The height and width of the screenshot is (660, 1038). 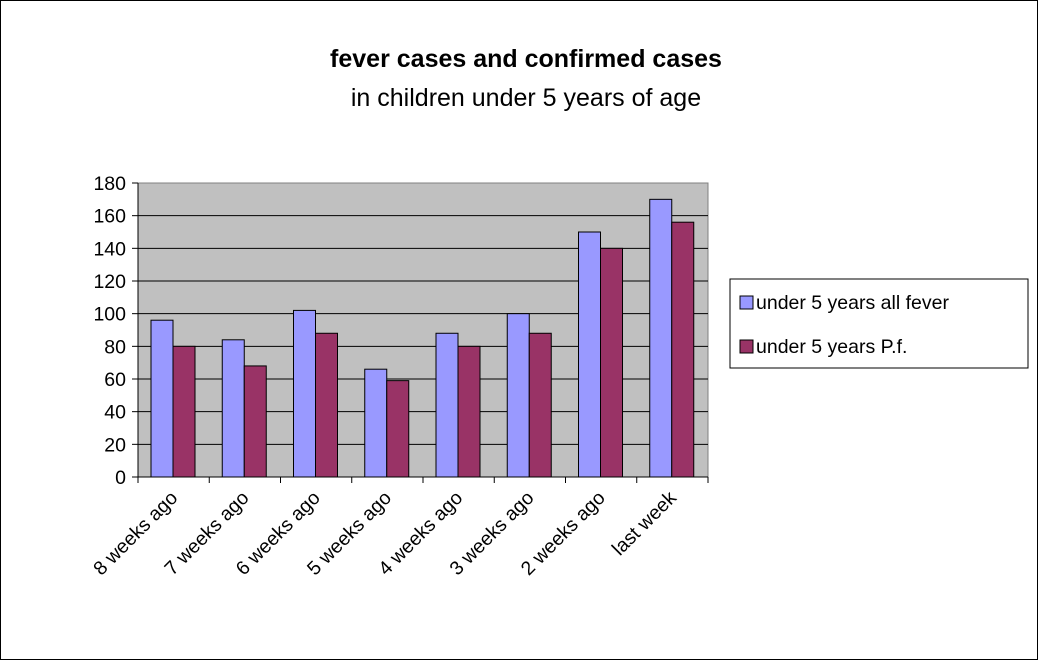 What do you see at coordinates (109, 282) in the screenshot?
I see `y-tick-label: 120` at bounding box center [109, 282].